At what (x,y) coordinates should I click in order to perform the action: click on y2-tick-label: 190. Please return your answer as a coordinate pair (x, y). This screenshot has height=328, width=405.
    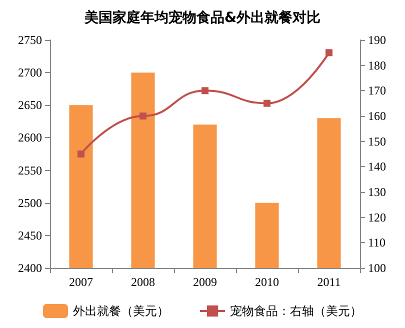
    Looking at the image, I should click on (377, 40).